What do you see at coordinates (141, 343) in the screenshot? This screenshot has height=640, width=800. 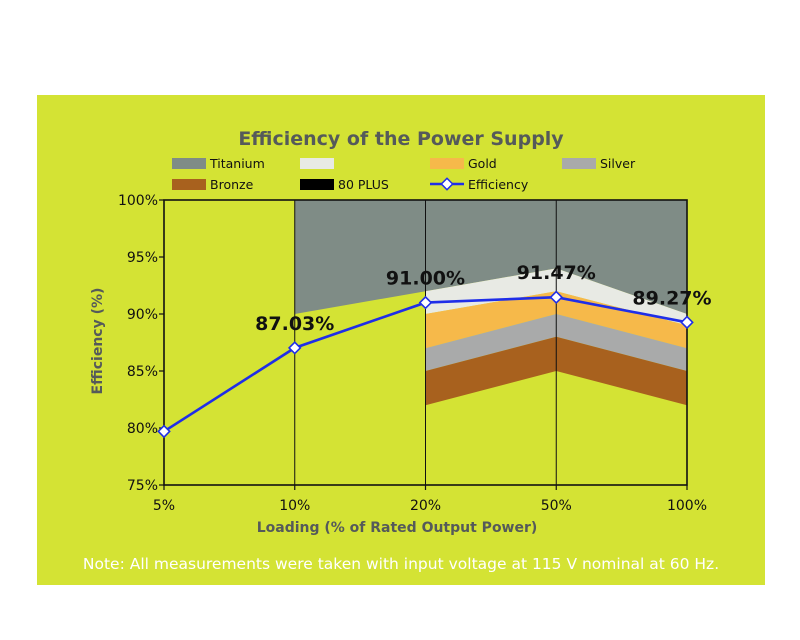 I see `y-axis: 75% 80% 85% 90% 95% 100%` at bounding box center [141, 343].